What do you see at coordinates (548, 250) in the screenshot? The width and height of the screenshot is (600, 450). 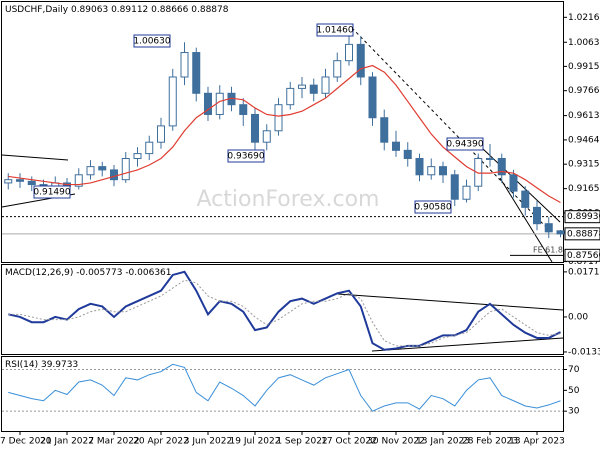 I see `annotation: FE 61.8` at bounding box center [548, 250].